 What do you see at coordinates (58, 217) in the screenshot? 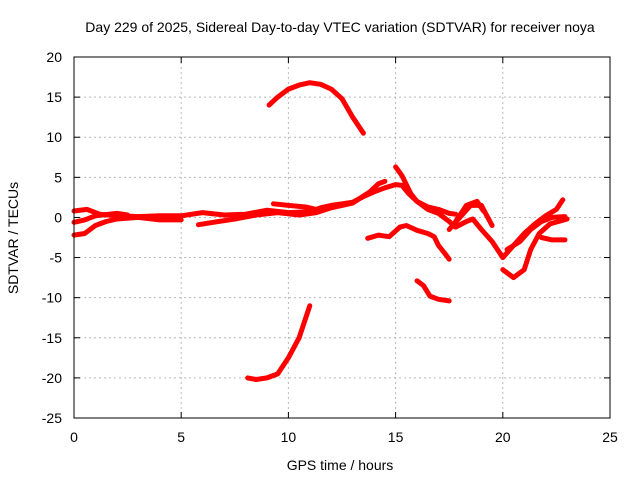
I see `y-tick-label: 0` at bounding box center [58, 217].